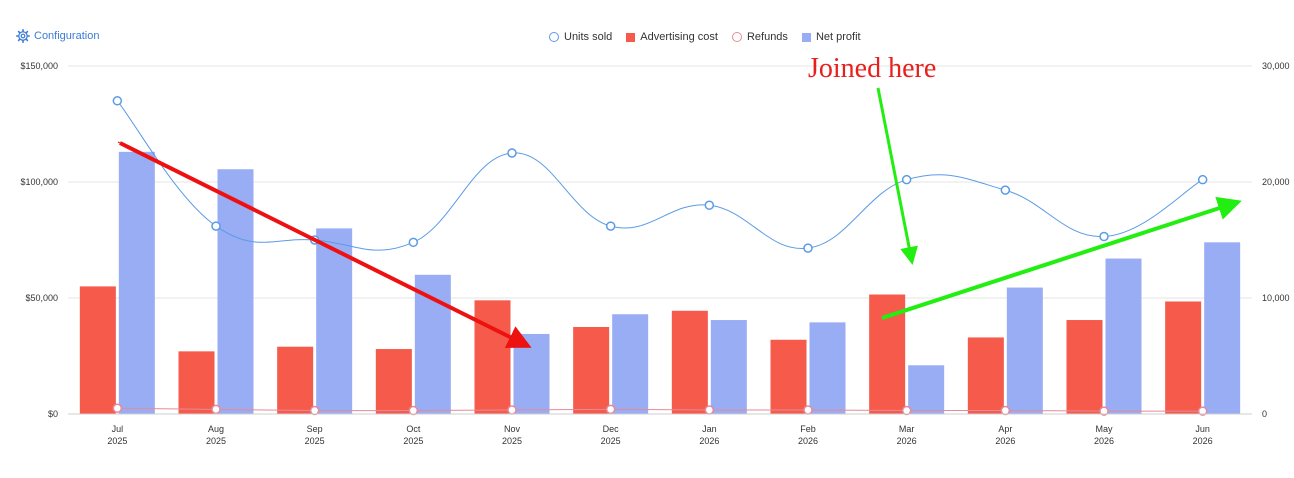 The width and height of the screenshot is (1294, 478). I want to click on x-tick-label-month: Oct, so click(413, 429).